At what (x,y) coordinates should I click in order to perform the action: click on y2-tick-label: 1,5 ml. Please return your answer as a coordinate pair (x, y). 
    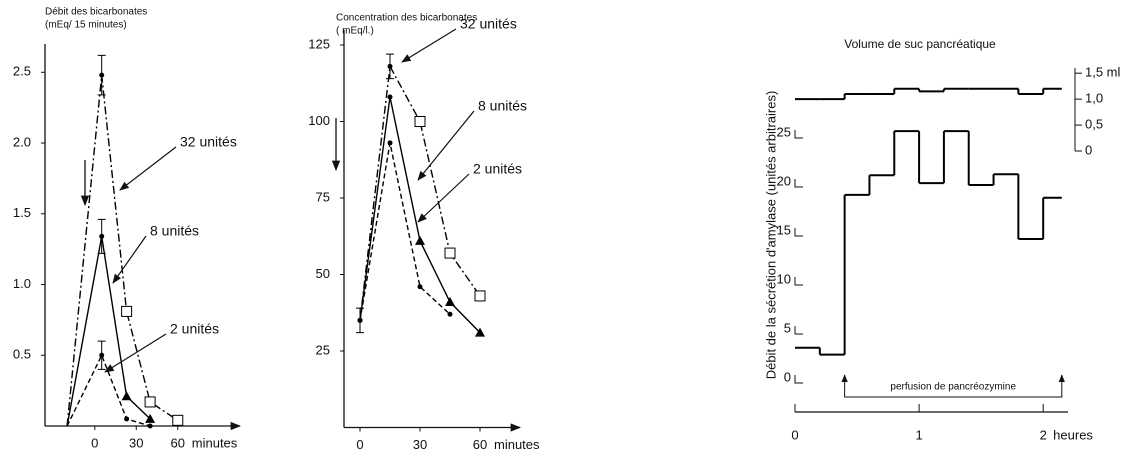
    Looking at the image, I should click on (1103, 72).